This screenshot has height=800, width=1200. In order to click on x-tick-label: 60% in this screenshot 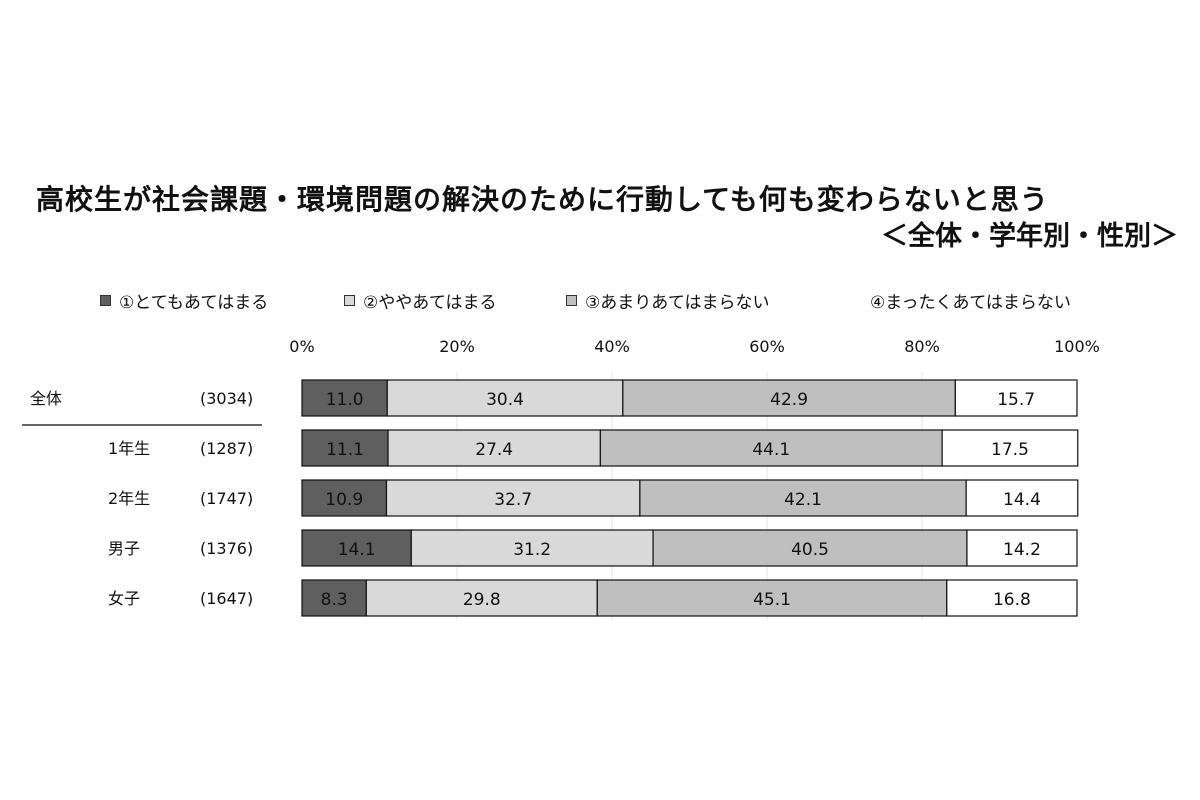, I will do `click(767, 346)`.